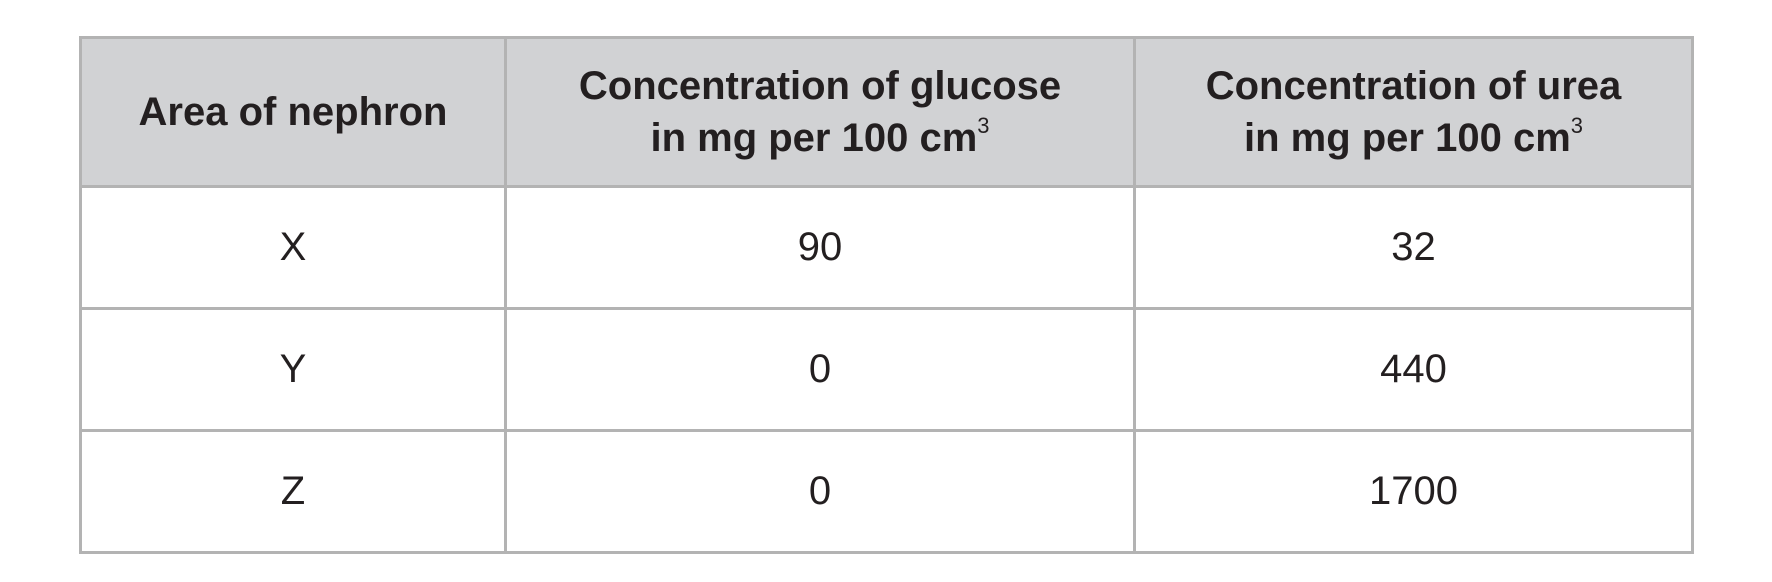 This screenshot has height=582, width=1772. I want to click on table-cell: 90, so click(820, 247).